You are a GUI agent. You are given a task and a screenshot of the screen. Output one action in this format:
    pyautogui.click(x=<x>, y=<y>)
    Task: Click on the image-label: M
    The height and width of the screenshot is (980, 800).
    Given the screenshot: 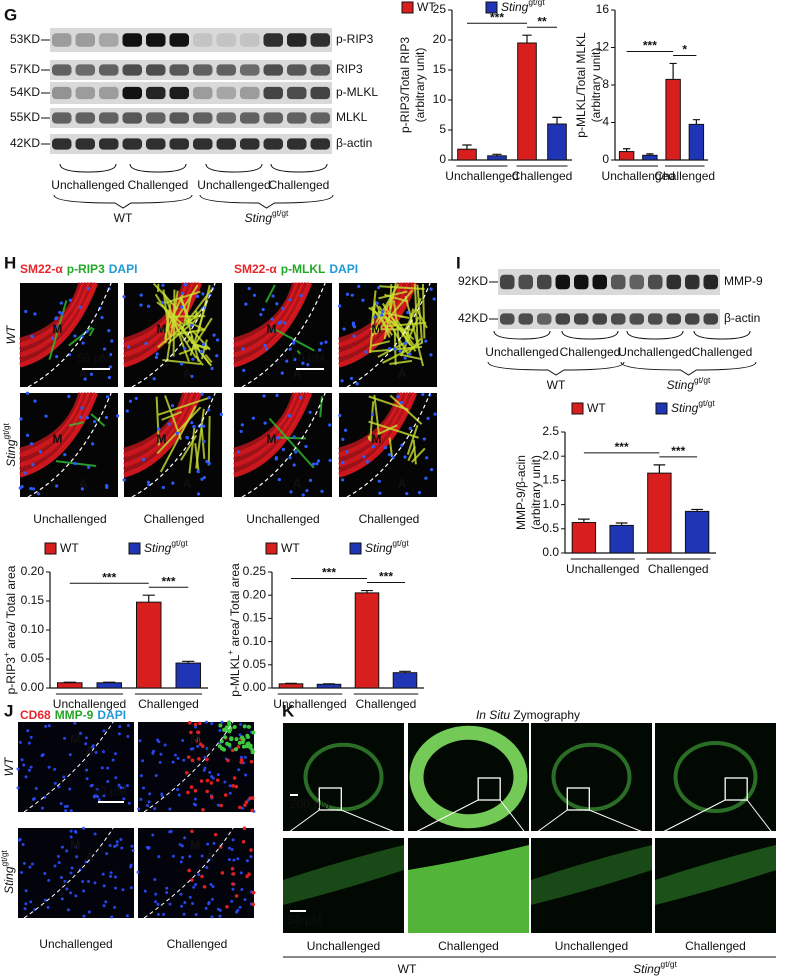 What is the action you would take?
    pyautogui.click(x=195, y=845)
    